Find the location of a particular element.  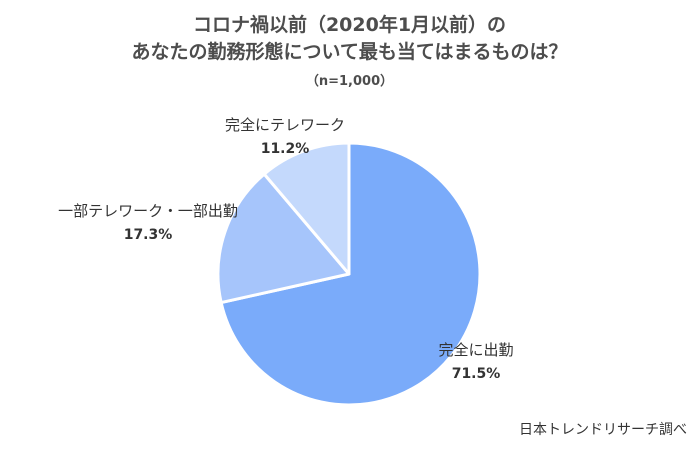

slice-label-2: 一部テレワーク・一部出勤 is located at coordinates (148, 211).